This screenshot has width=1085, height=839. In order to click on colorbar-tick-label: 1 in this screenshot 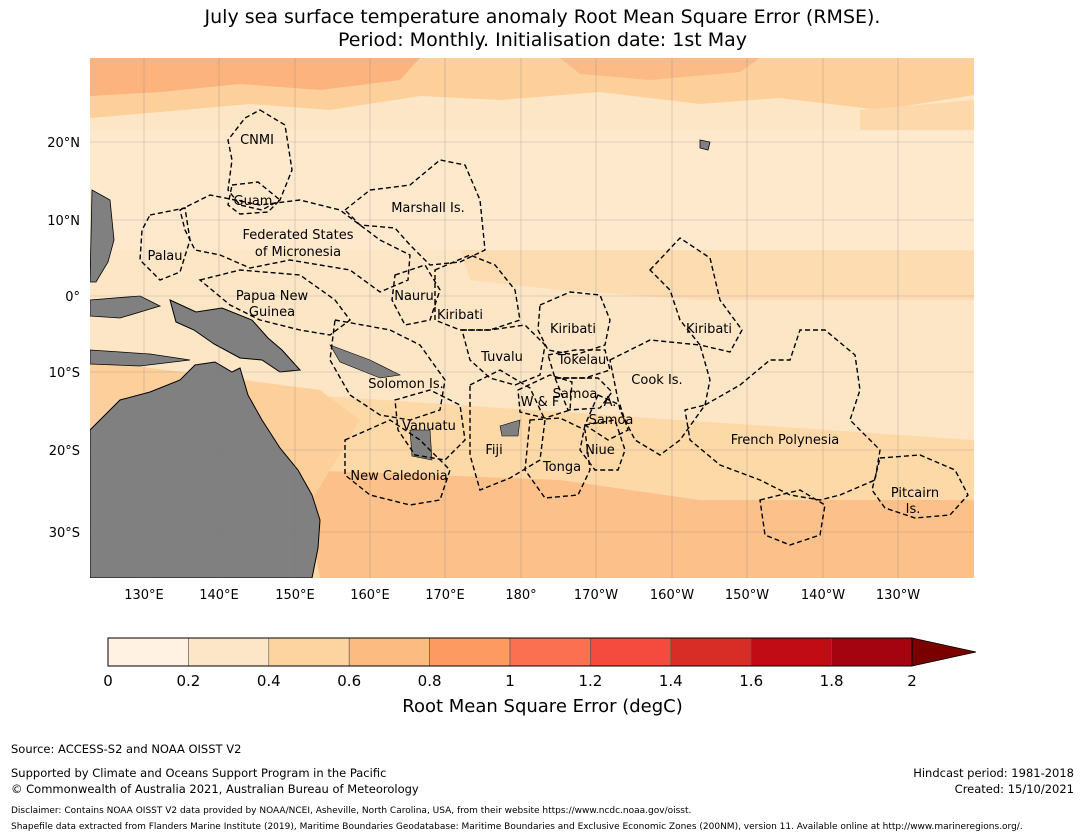, I will do `click(510, 681)`.